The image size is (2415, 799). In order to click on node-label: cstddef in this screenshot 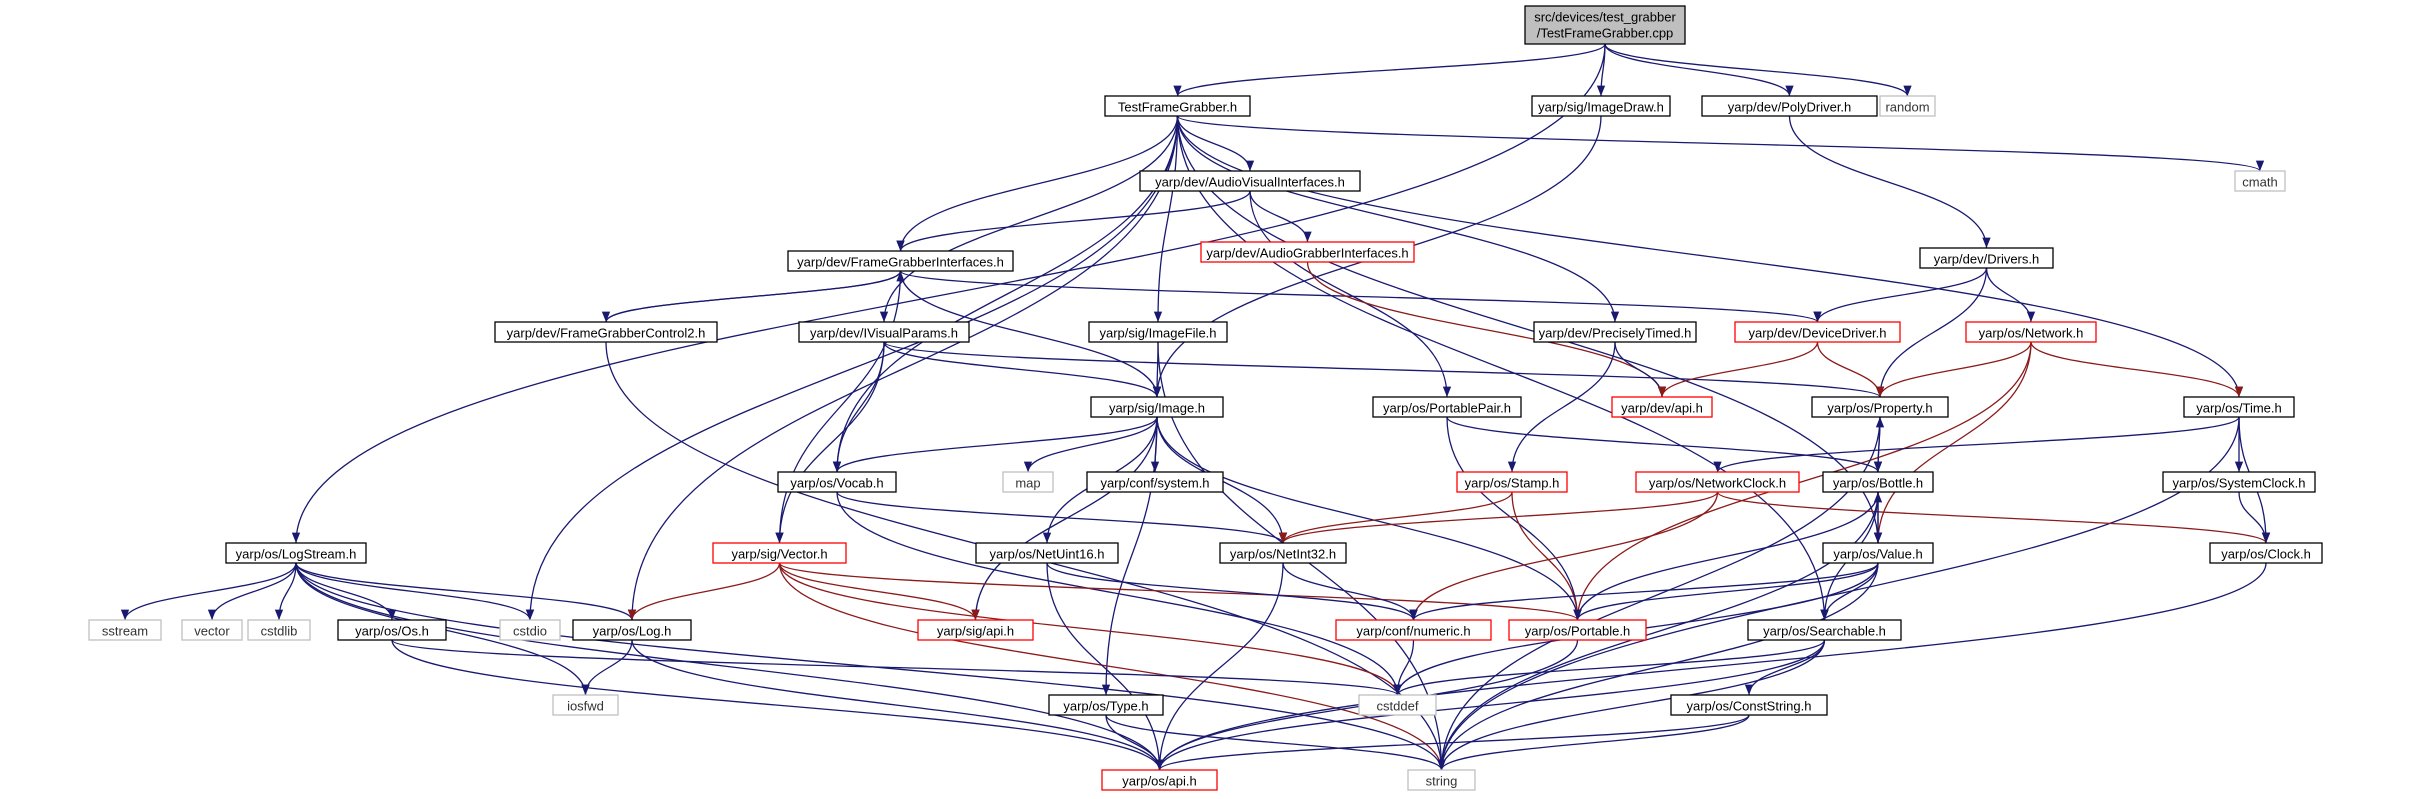, I will do `click(1398, 706)`.